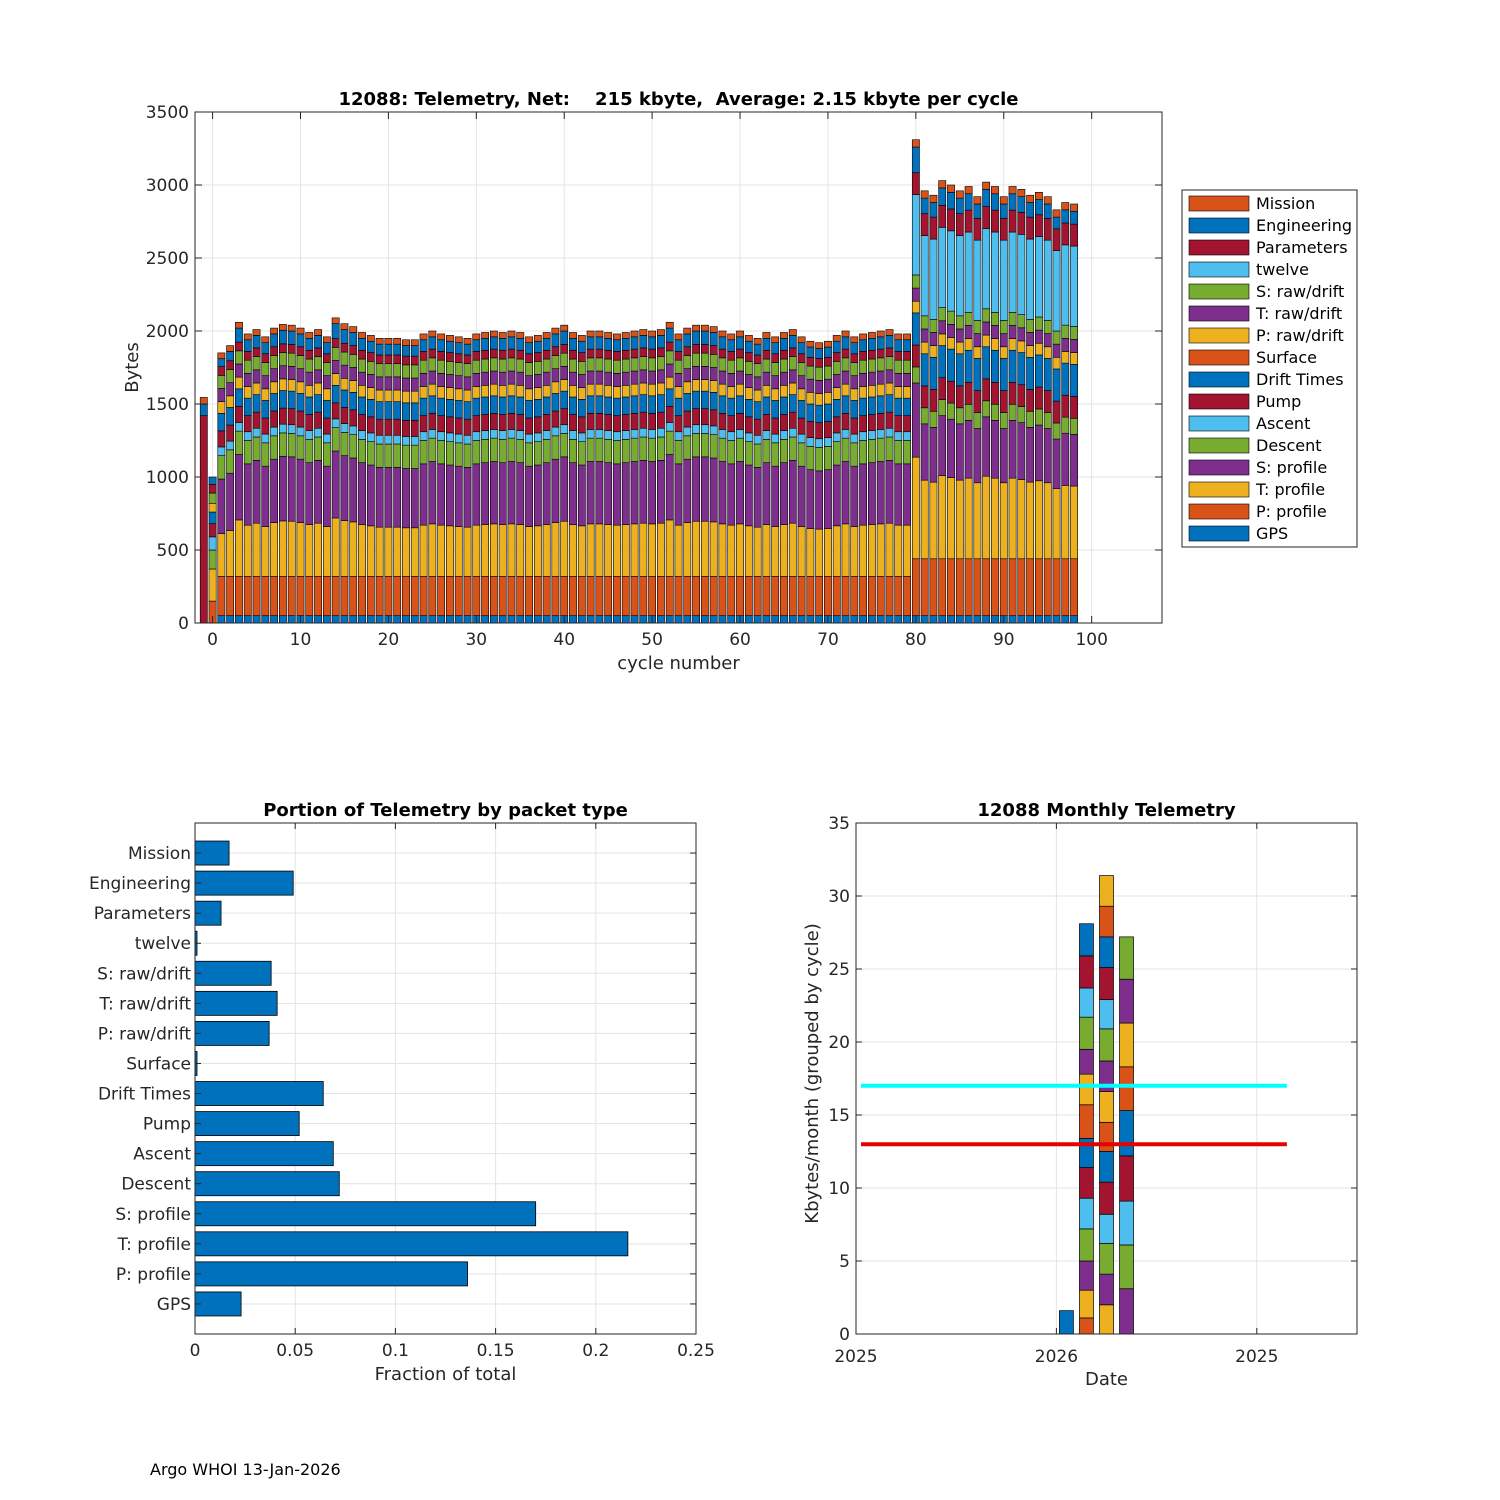 This screenshot has width=1500, height=1500. What do you see at coordinates (1300, 379) in the screenshot?
I see `legend-entry-label: Drift Times` at bounding box center [1300, 379].